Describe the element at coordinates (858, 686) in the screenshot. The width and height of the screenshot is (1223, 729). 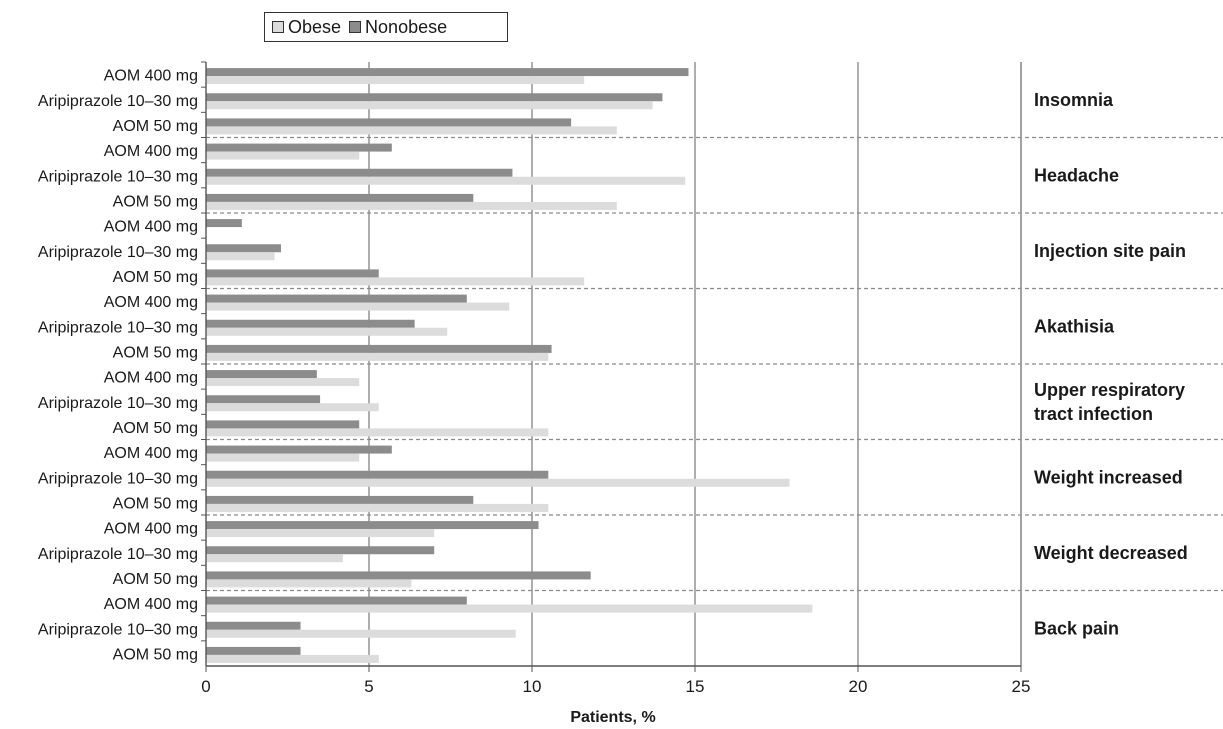
I see `x-tick-label: 20` at that location.